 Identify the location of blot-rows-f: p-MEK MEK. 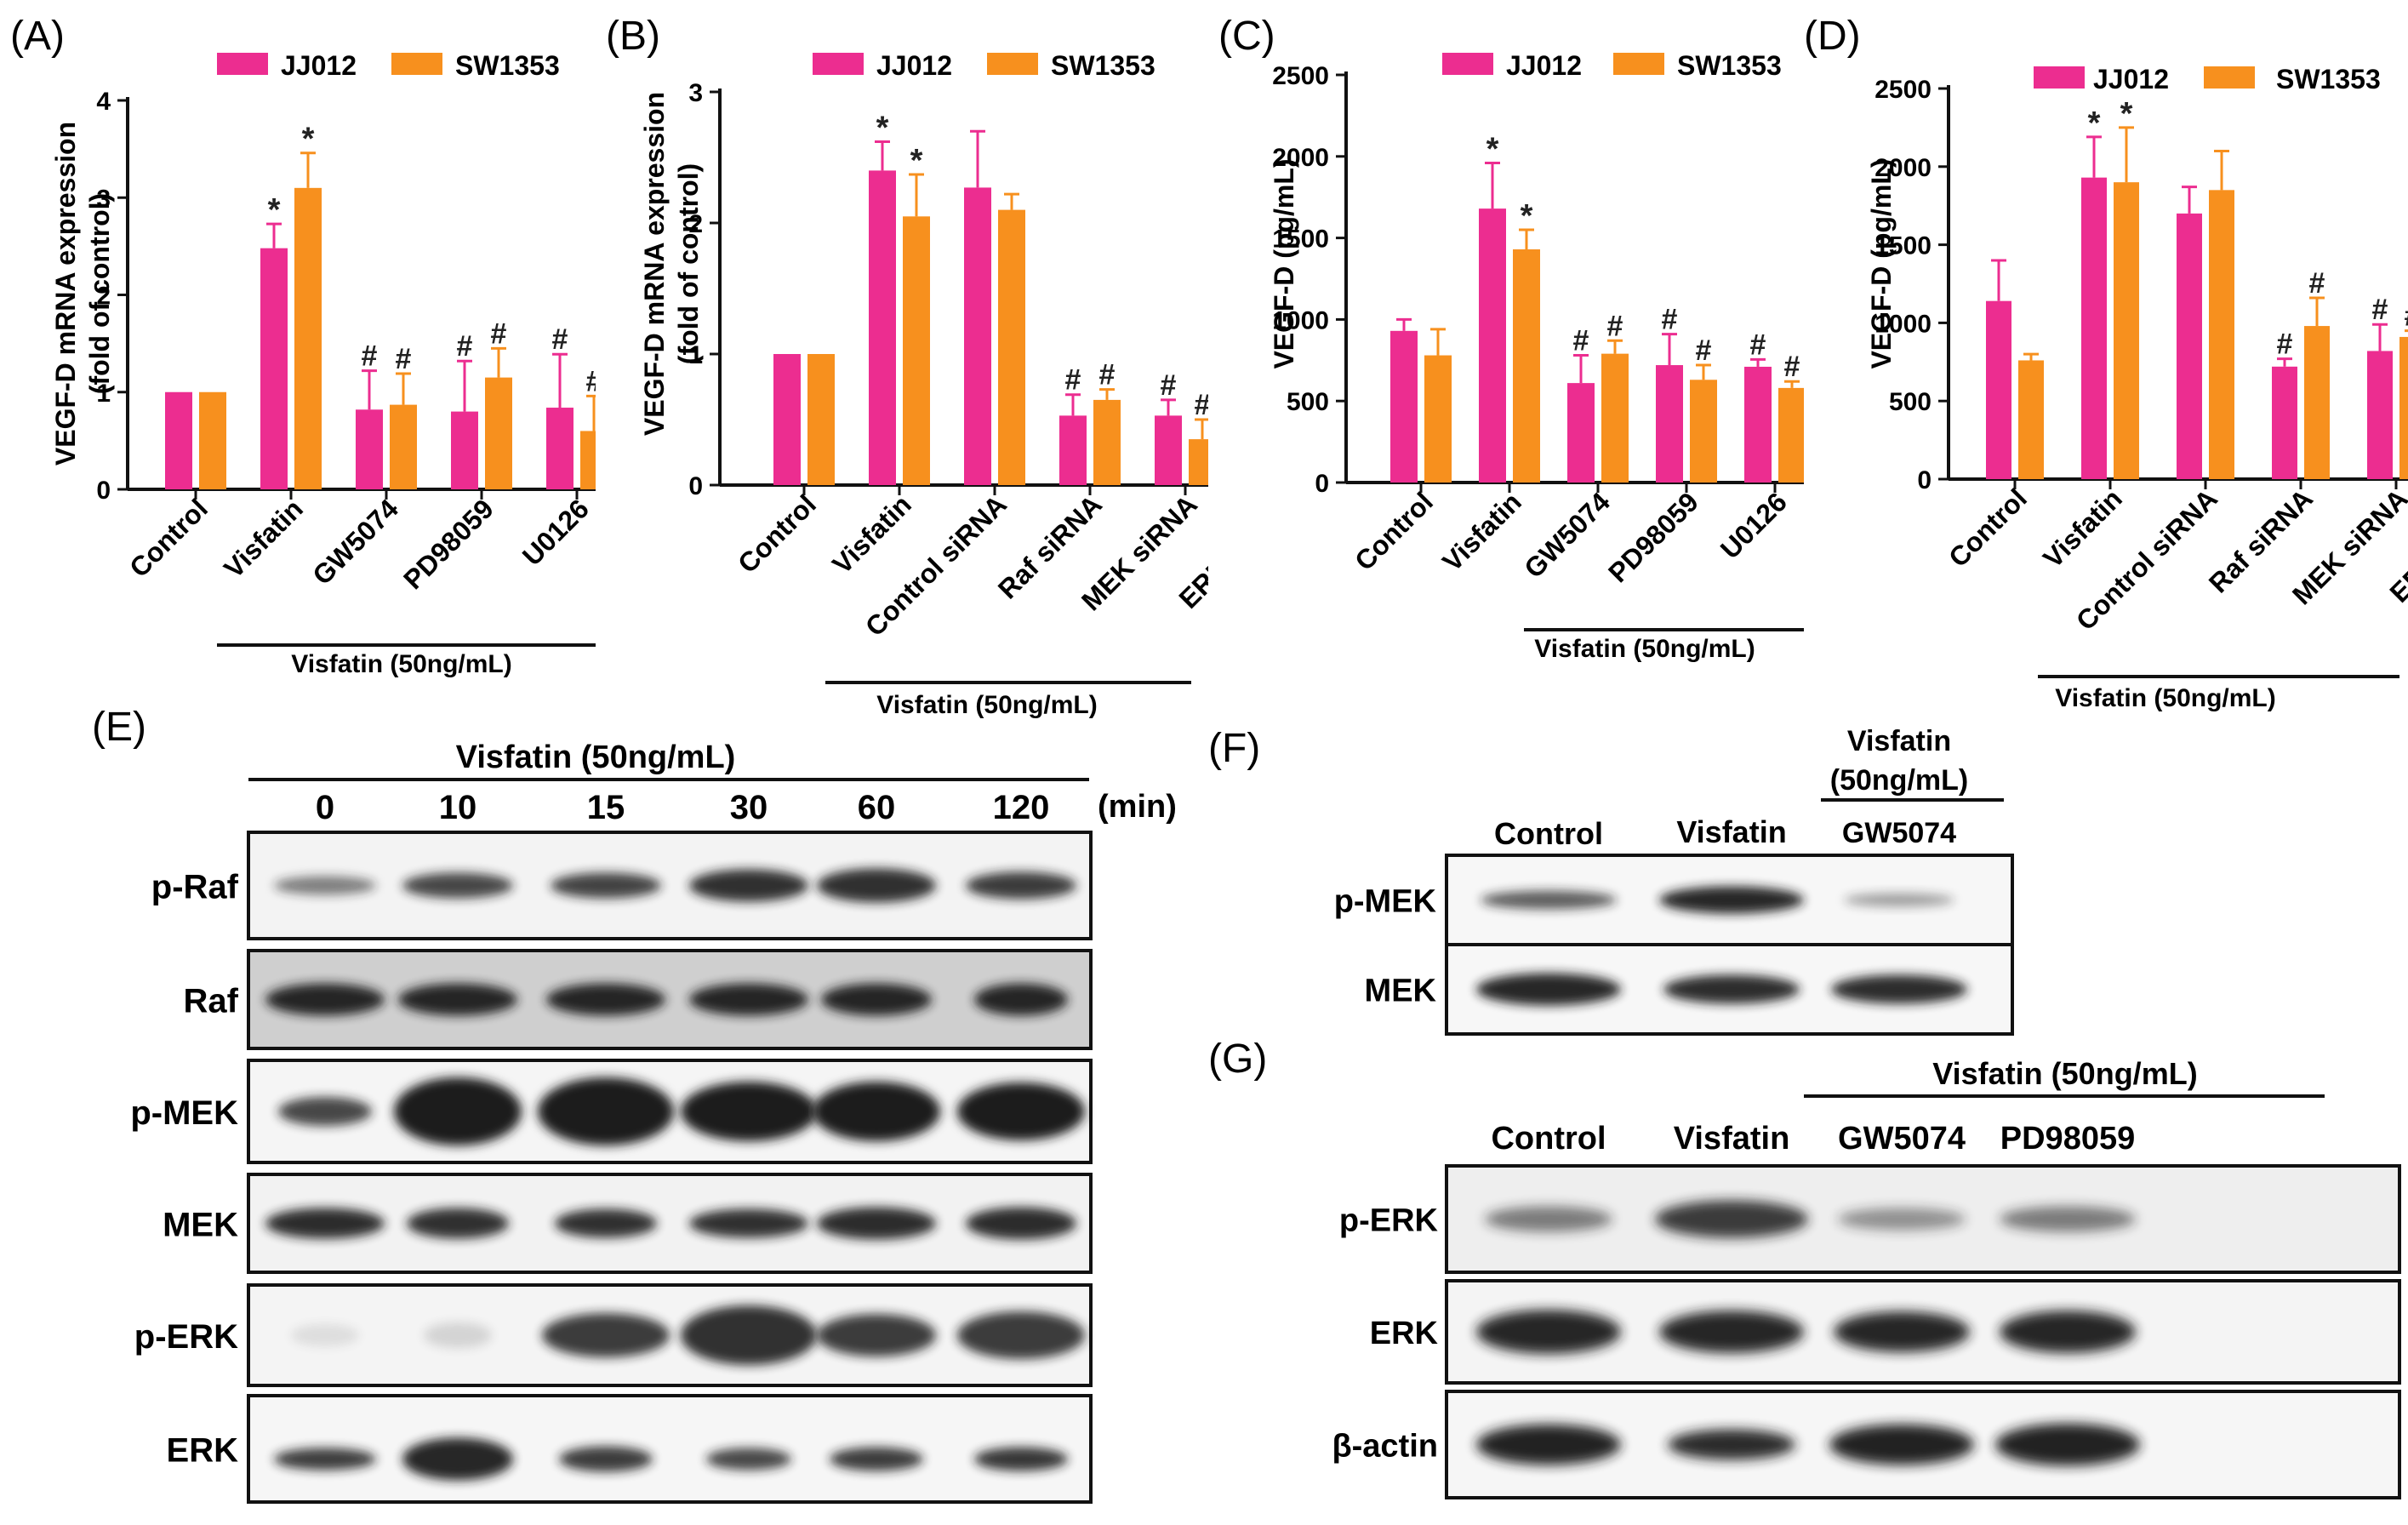
(1674, 945).